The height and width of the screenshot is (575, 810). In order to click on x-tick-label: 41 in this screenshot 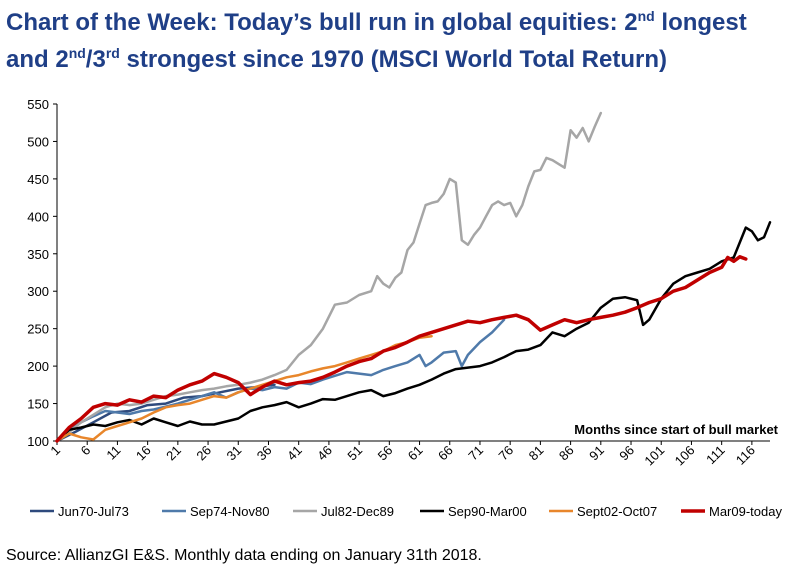, I will do `click(294, 453)`.